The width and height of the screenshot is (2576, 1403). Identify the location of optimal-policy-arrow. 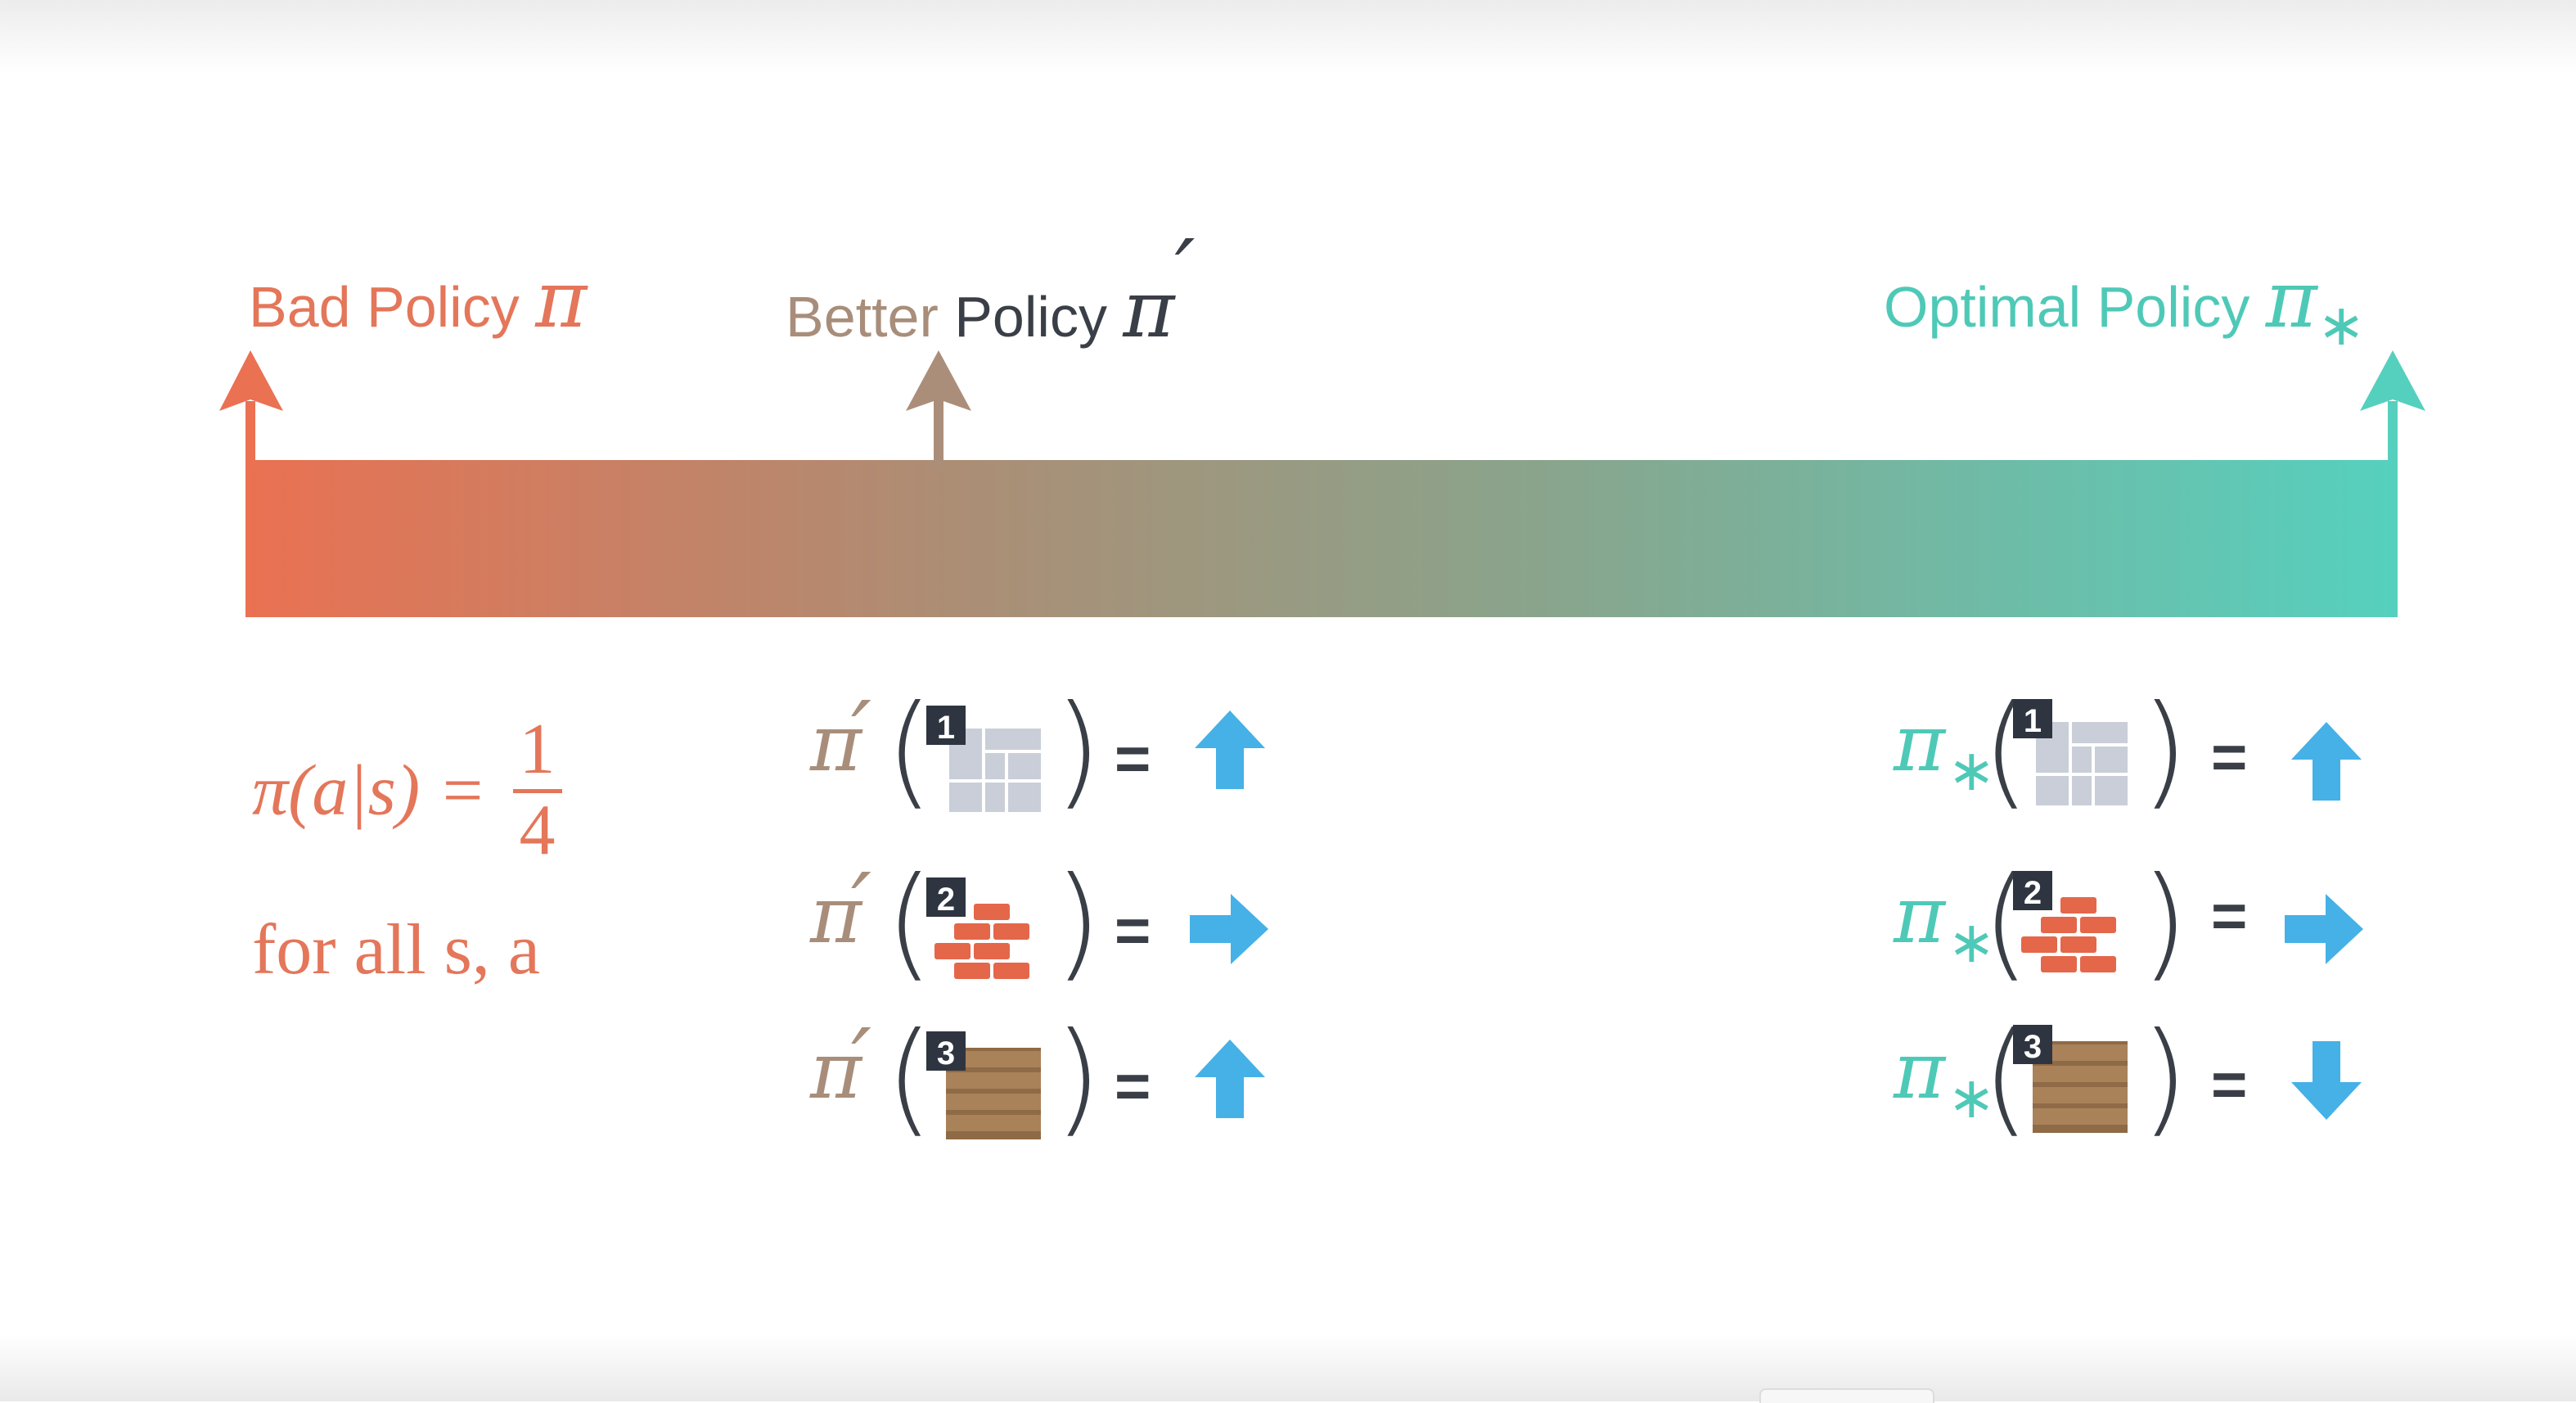
(2392, 408).